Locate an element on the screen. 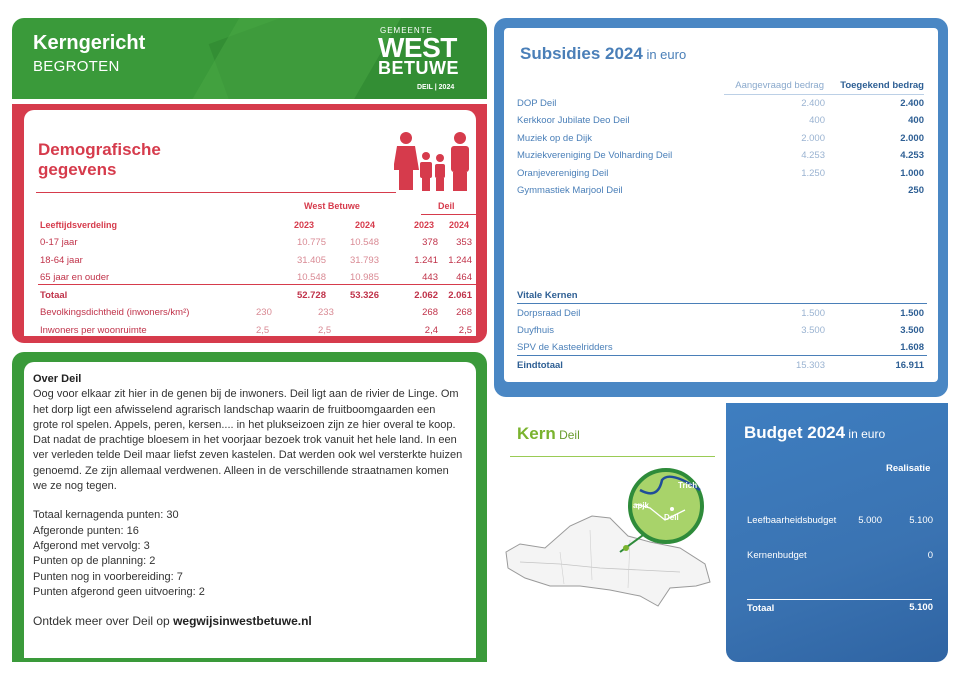 Image resolution: width=962 pixels, height=681 pixels. subsidy-requested: 4.253 is located at coordinates (813, 155).